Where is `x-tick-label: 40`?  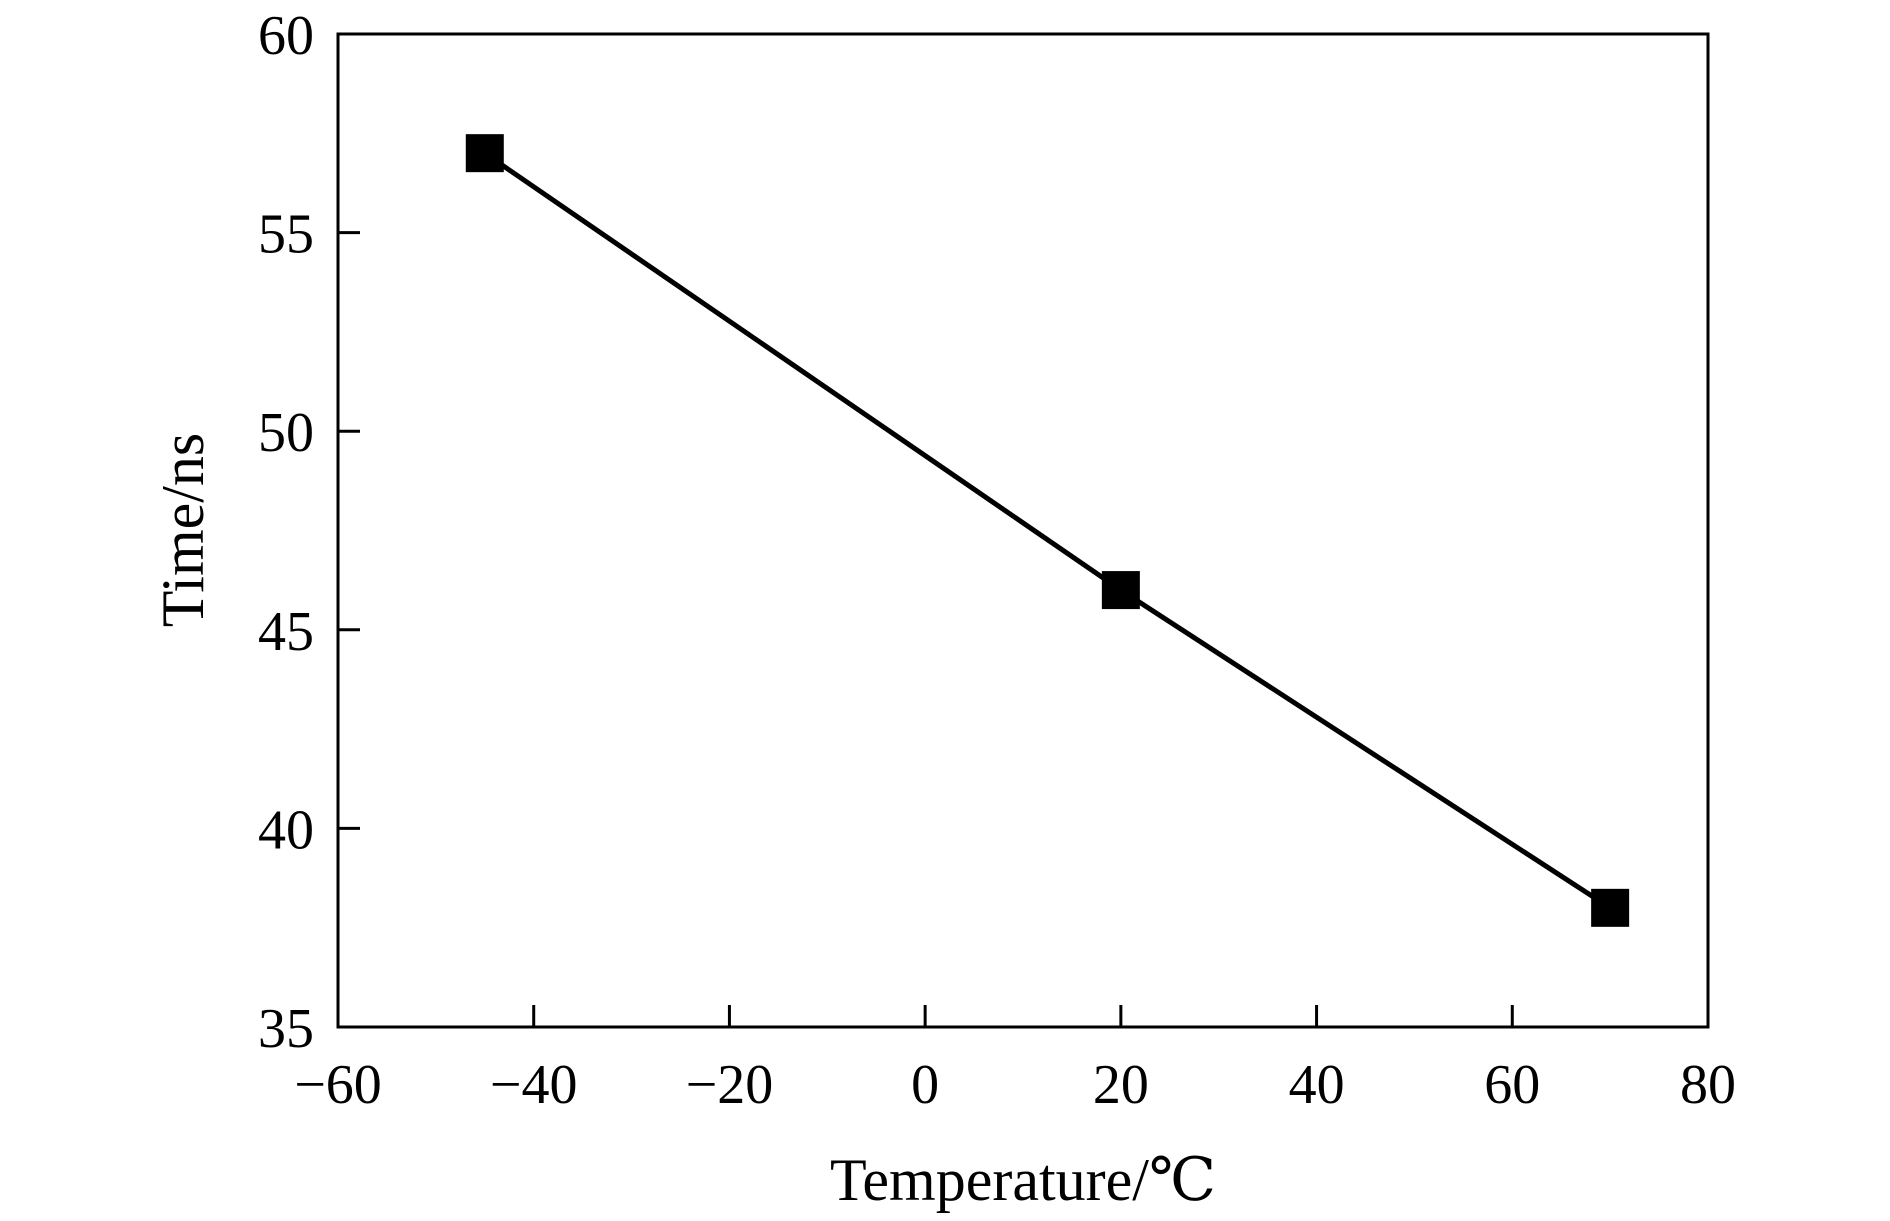 x-tick-label: 40 is located at coordinates (1317, 1085).